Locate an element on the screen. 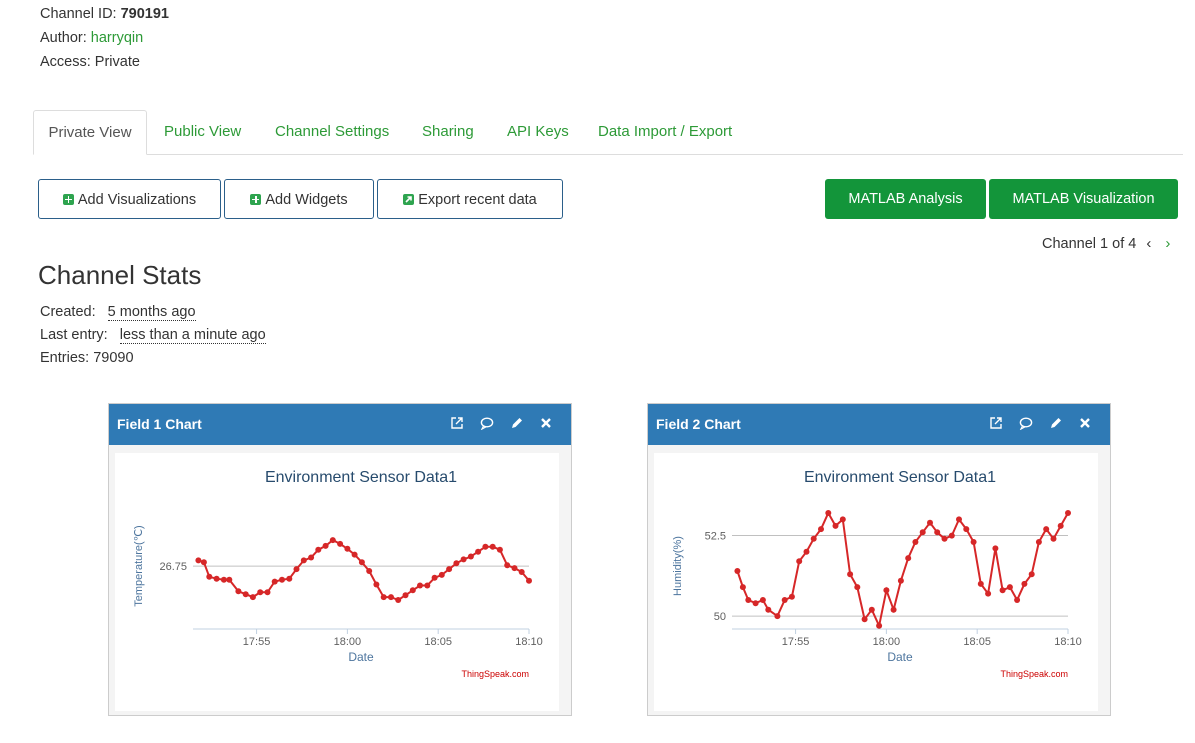 The height and width of the screenshot is (743, 1195). export-recent-data-label: Export recent data is located at coordinates (477, 200).